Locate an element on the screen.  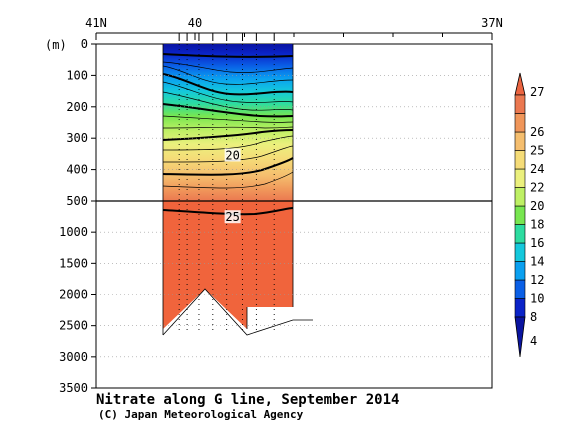
colorbar-tick-label: 24 is located at coordinates (537, 169).